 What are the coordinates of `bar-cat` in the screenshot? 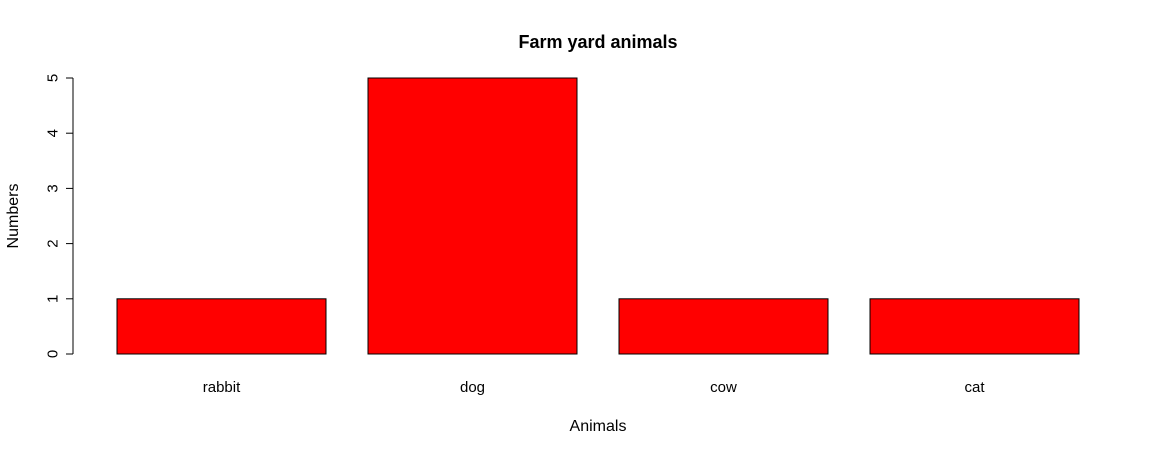 It's located at (974, 326).